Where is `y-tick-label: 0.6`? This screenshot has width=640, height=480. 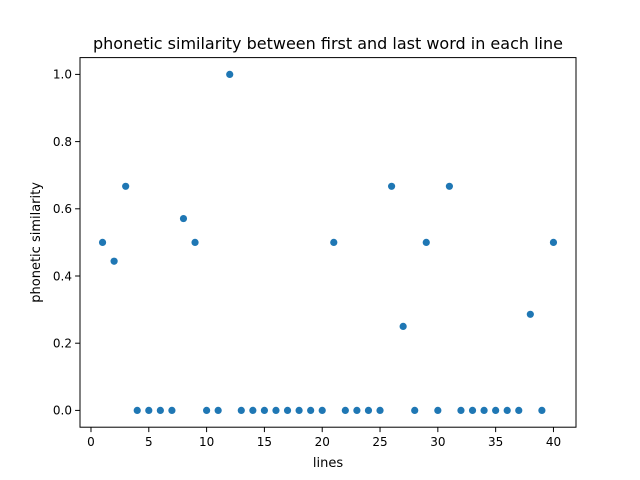
y-tick-label: 0.6 is located at coordinates (62, 209).